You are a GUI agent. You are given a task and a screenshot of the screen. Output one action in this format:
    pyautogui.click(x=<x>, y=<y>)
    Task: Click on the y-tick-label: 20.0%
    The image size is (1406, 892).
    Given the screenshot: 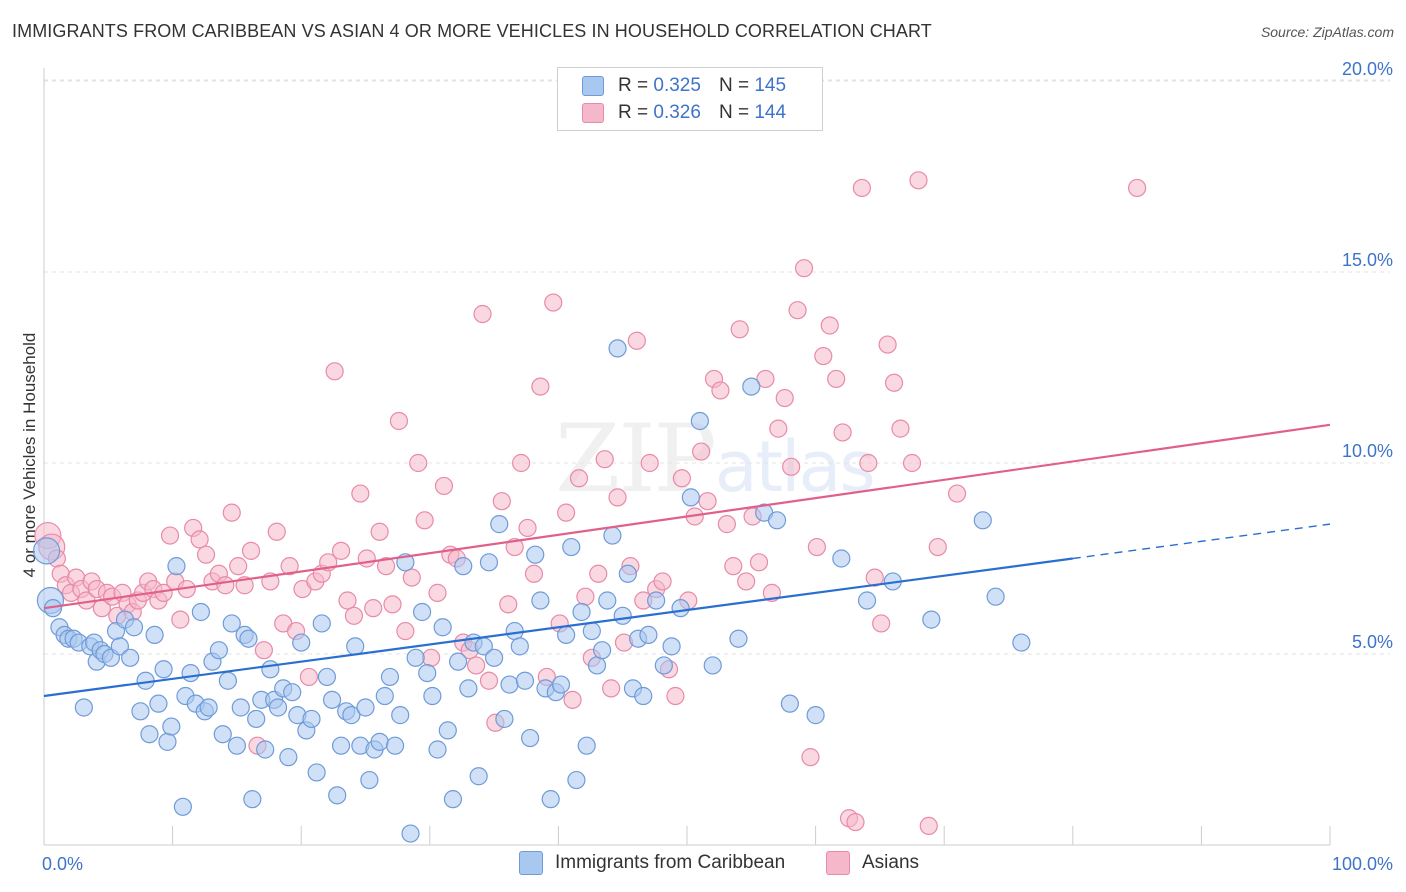 What is the action you would take?
    pyautogui.click(x=1367, y=69)
    